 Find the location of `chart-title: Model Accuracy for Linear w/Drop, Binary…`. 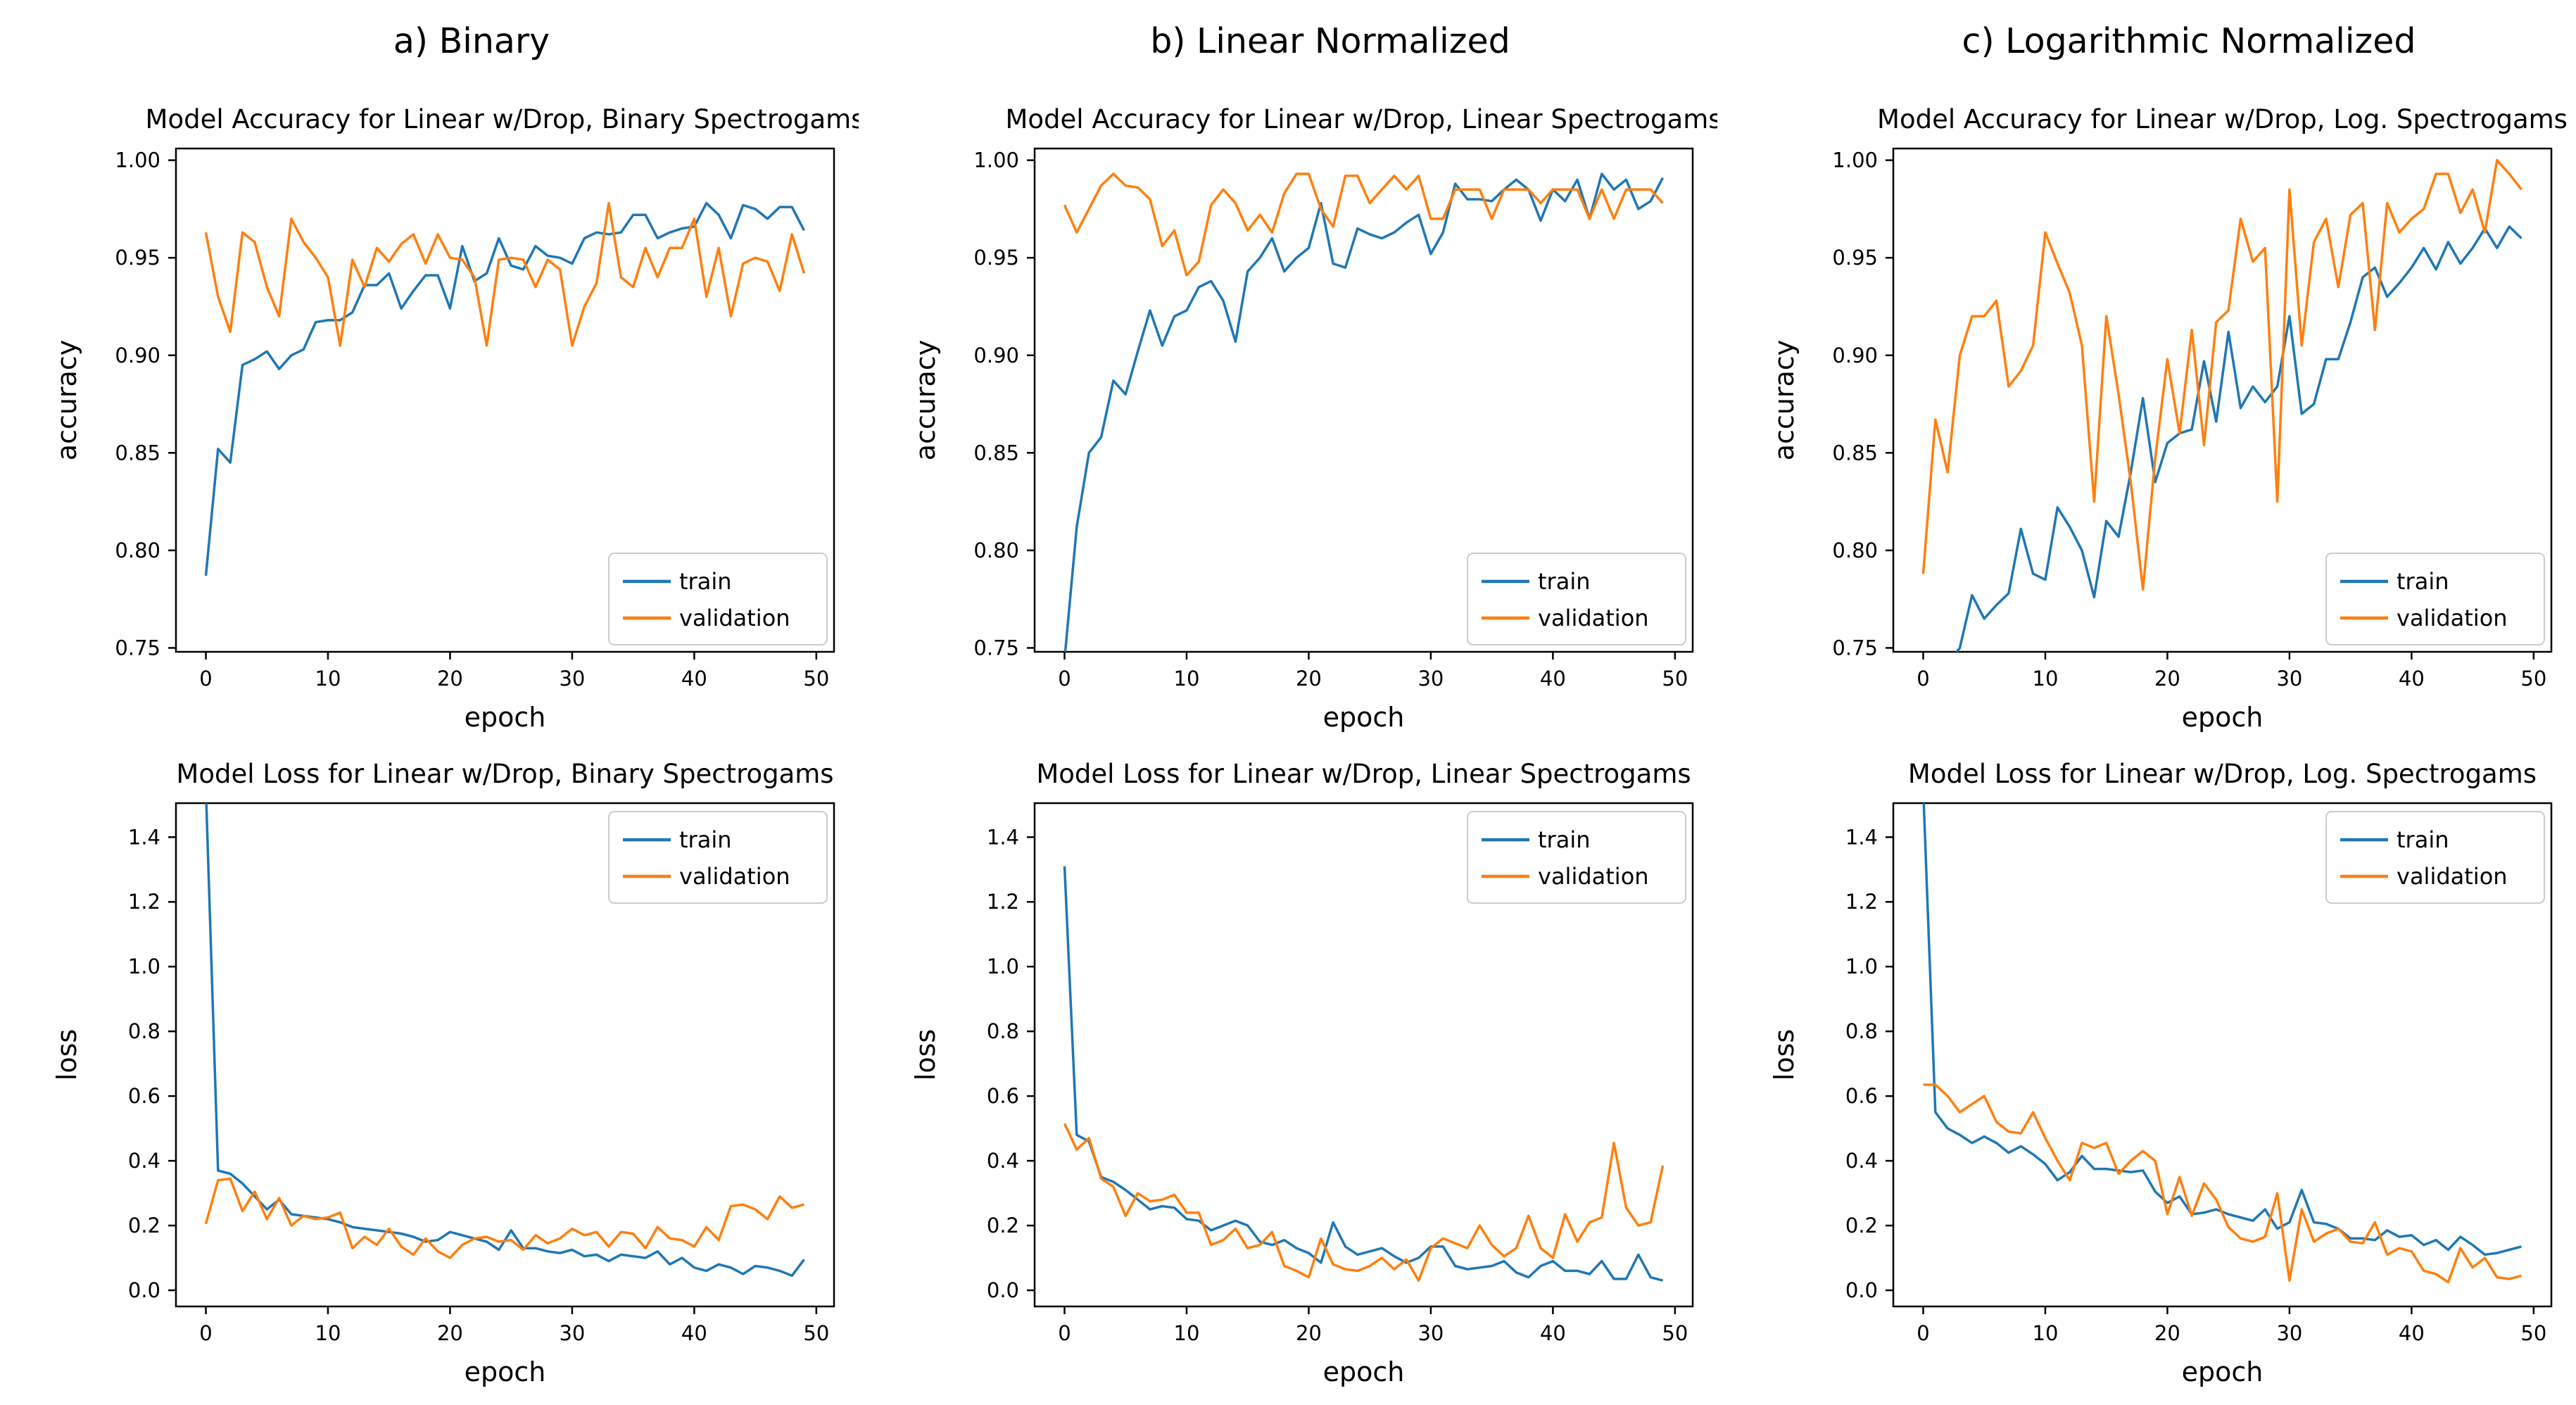

chart-title: Model Accuracy for Linear w/Drop, Binary… is located at coordinates (502, 119).